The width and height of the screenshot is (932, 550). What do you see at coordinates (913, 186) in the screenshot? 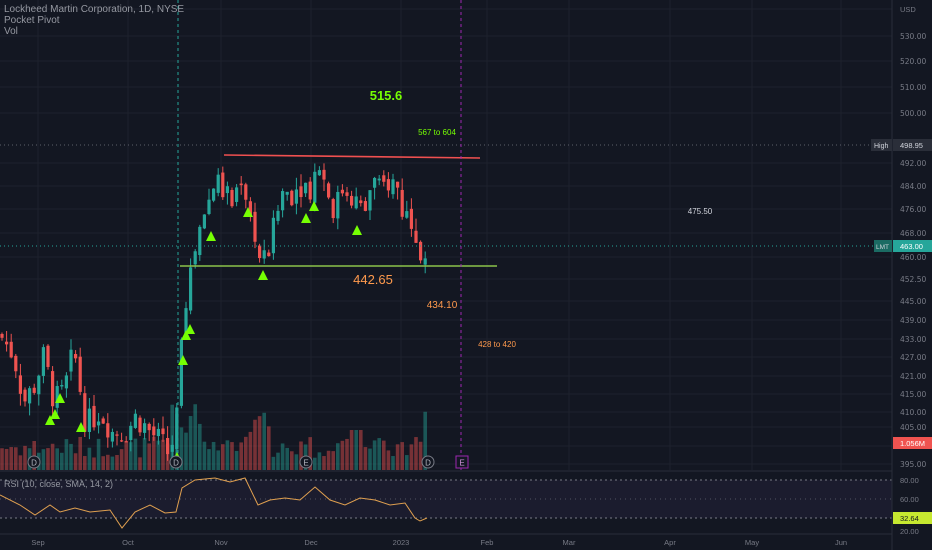
I see `price-tick: 484.00` at bounding box center [913, 186].